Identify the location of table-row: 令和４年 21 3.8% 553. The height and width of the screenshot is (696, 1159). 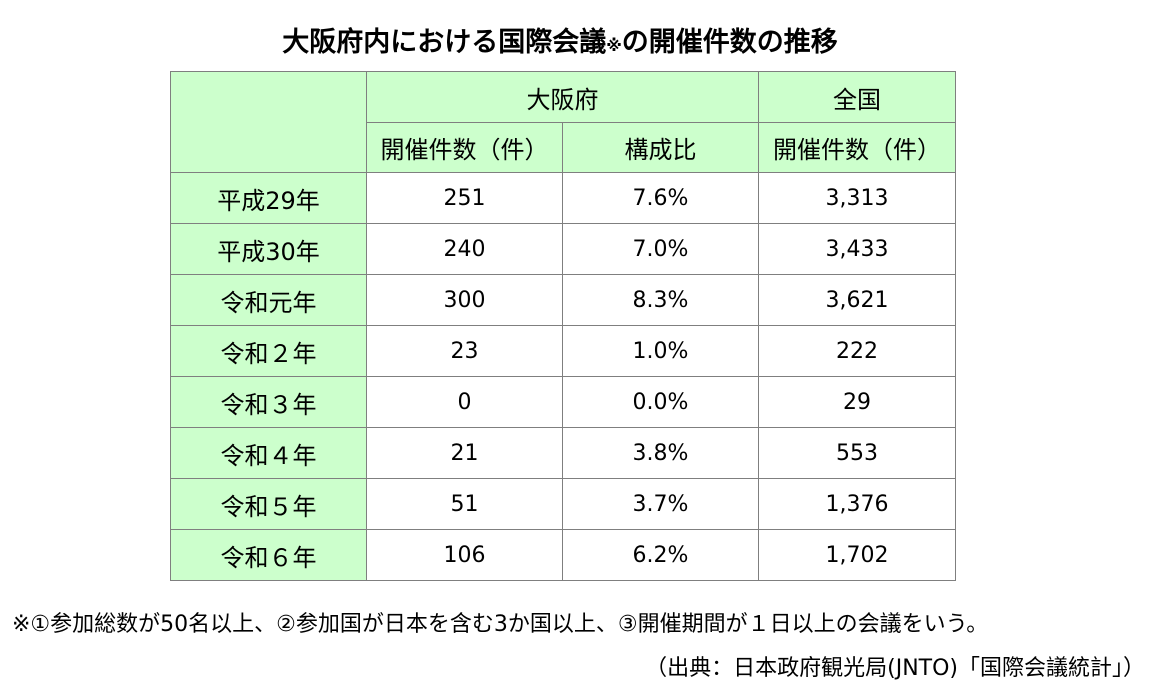
(563, 453).